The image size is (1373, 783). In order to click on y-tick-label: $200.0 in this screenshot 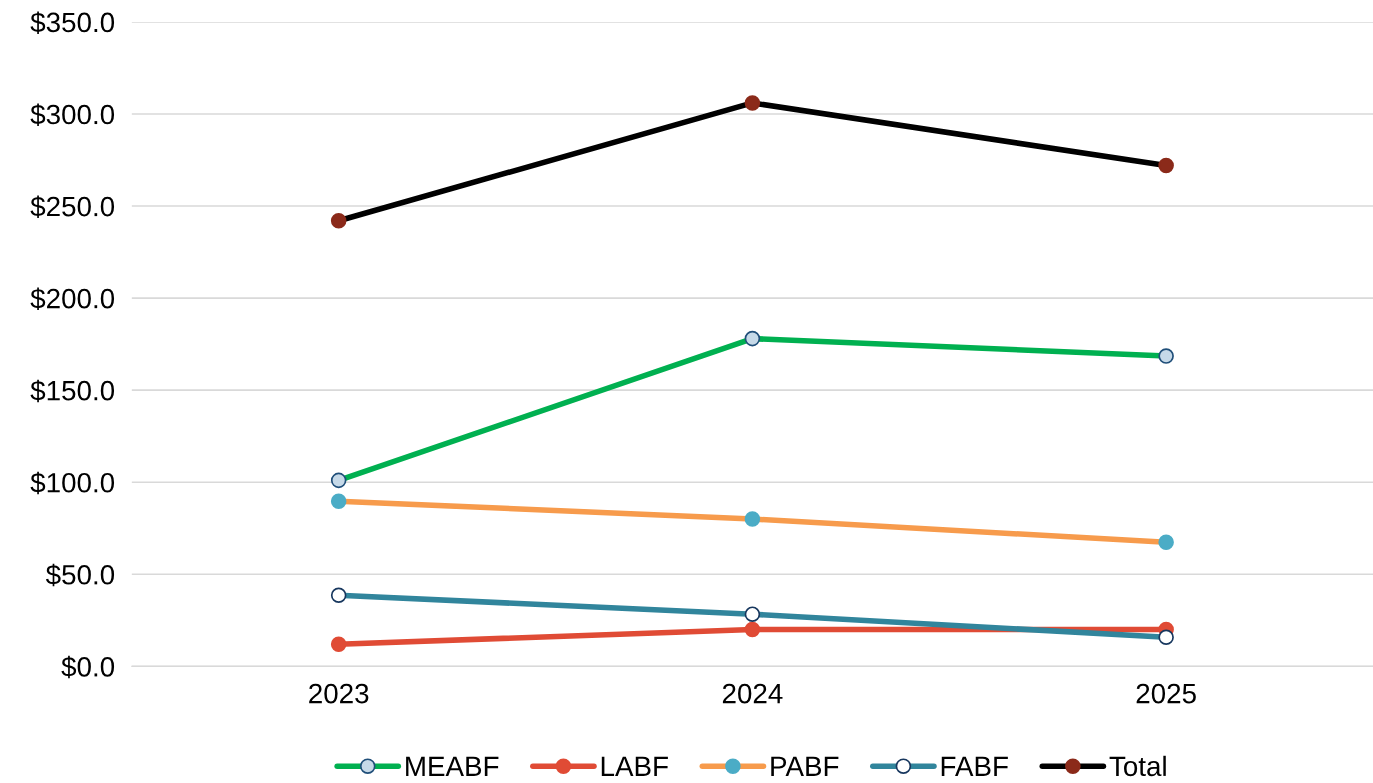, I will do `click(72, 299)`.